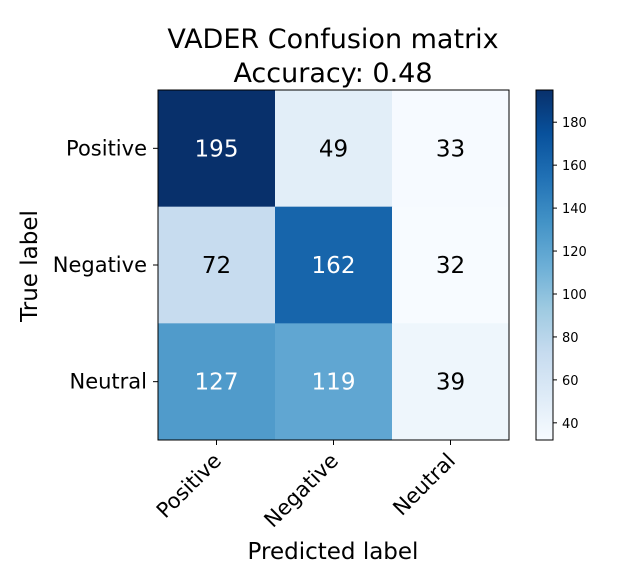 This screenshot has width=627, height=573. I want to click on cell-value-label: 39, so click(450, 383).